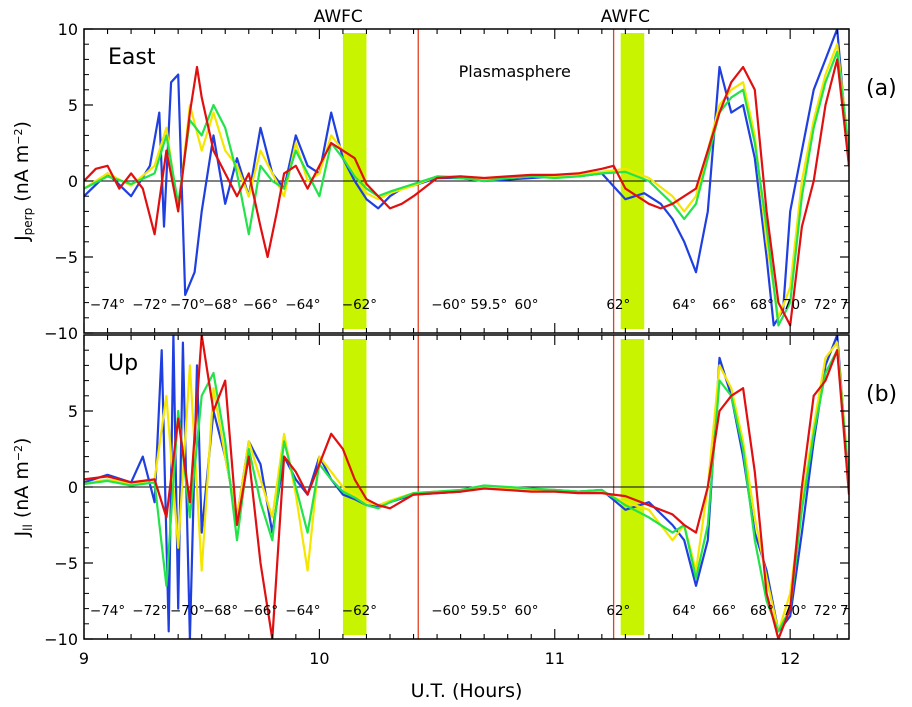 Image resolution: width=912 pixels, height=707 pixels. I want to click on y-axis-subscript: perp, so click(28, 222).